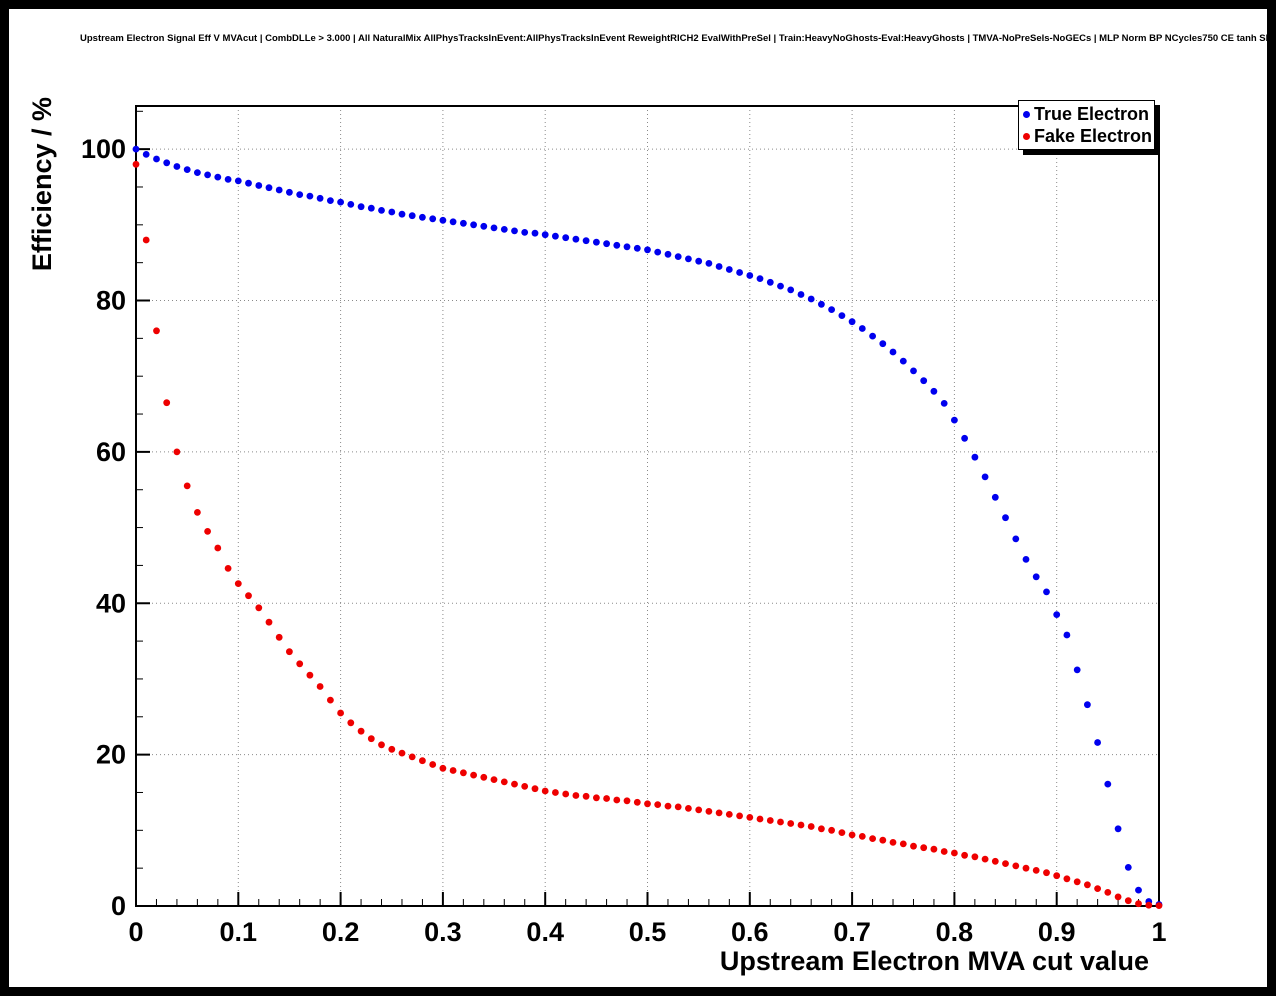 The image size is (1276, 996). Describe the element at coordinates (111, 603) in the screenshot. I see `y-tick-label: 40` at that location.